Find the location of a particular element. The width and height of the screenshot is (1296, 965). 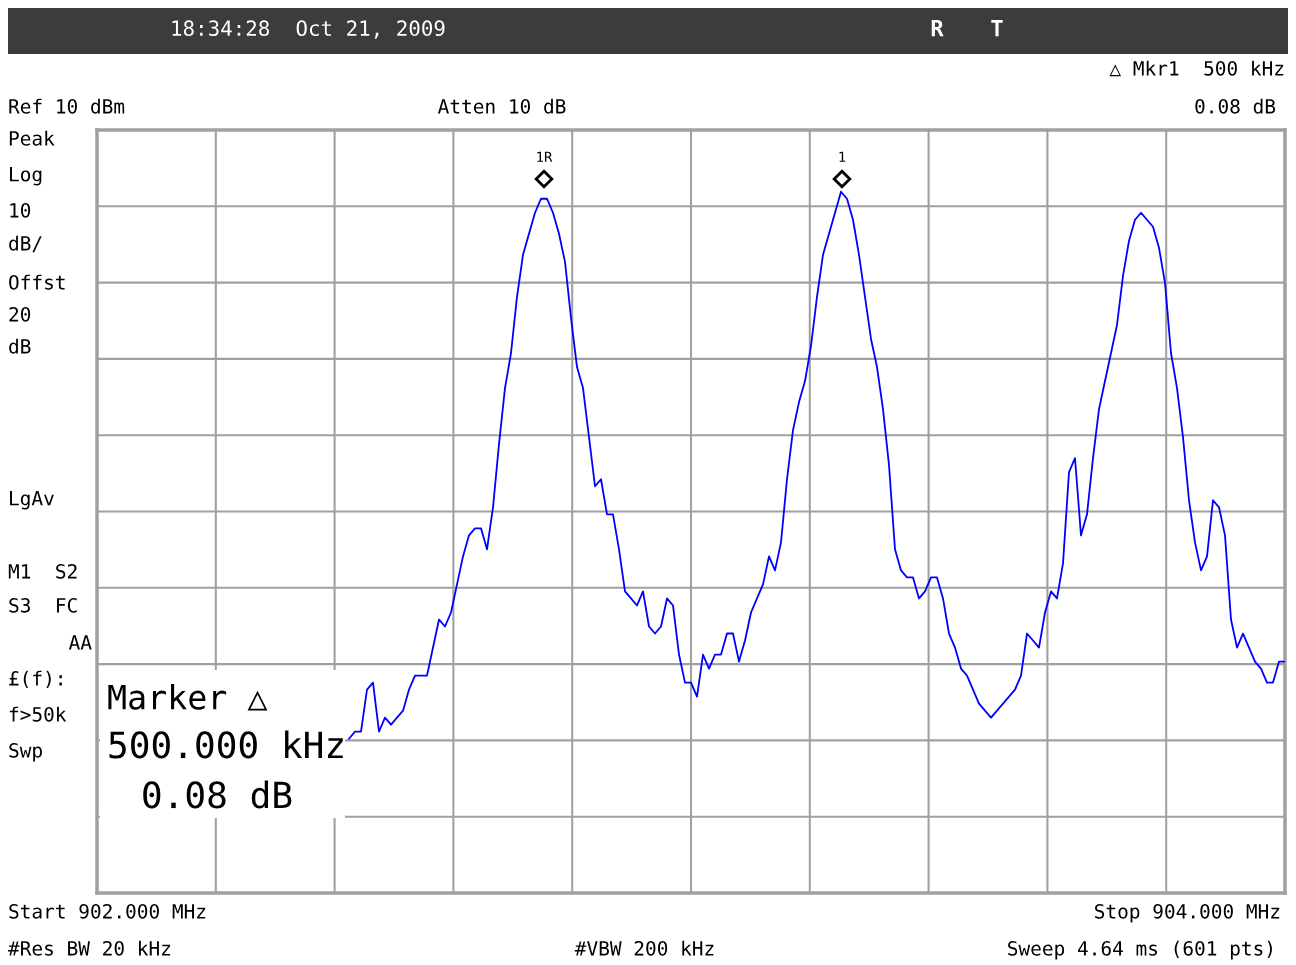

text: R is located at coordinates (937, 28).